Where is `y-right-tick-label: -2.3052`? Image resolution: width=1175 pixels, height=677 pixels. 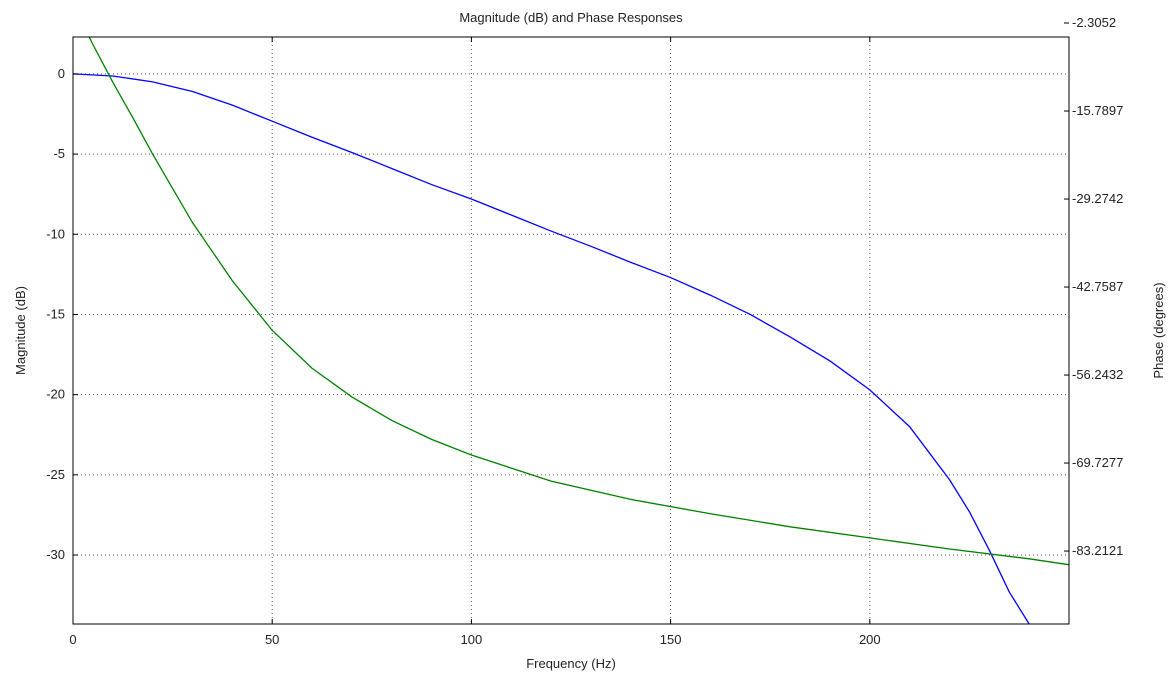 y-right-tick-label: -2.3052 is located at coordinates (1094, 22).